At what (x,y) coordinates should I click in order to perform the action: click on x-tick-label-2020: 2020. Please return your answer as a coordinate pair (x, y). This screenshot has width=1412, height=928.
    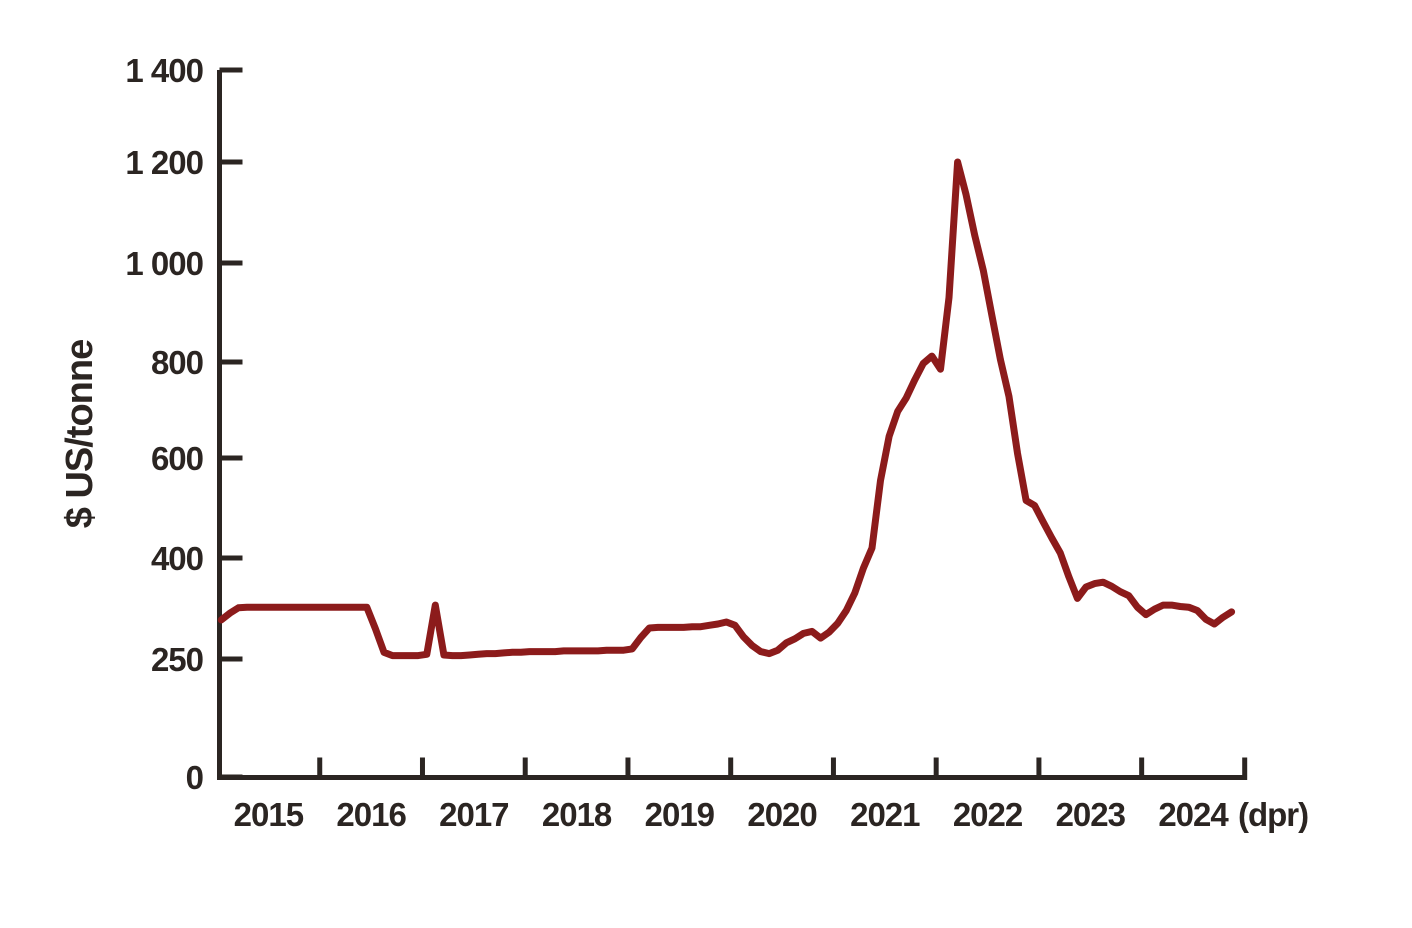
    Looking at the image, I should click on (781, 814).